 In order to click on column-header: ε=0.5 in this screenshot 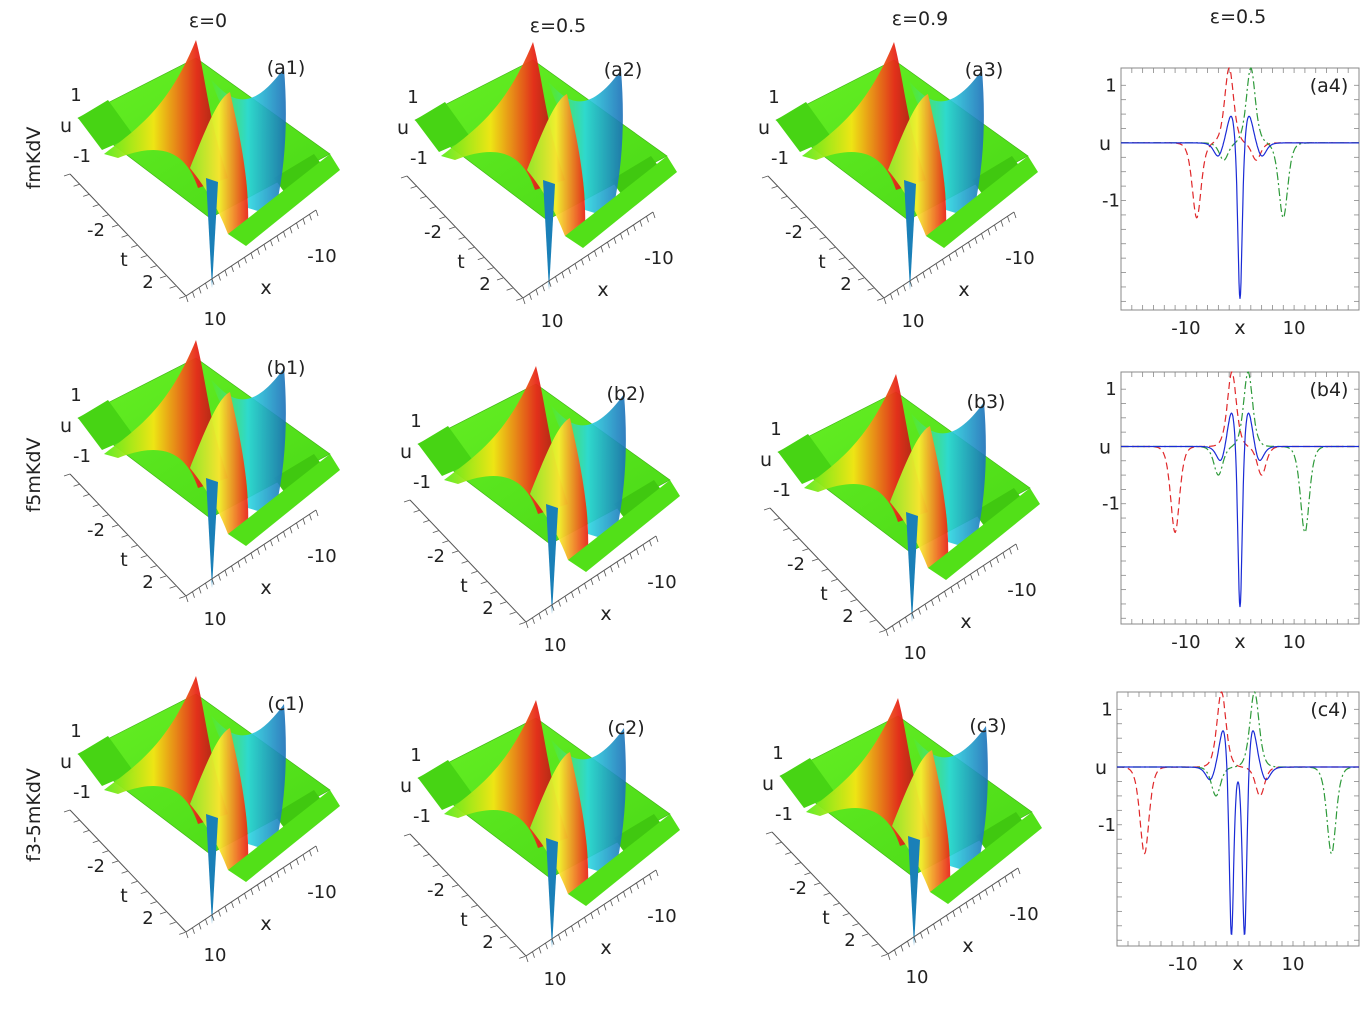, I will do `click(1238, 17)`.